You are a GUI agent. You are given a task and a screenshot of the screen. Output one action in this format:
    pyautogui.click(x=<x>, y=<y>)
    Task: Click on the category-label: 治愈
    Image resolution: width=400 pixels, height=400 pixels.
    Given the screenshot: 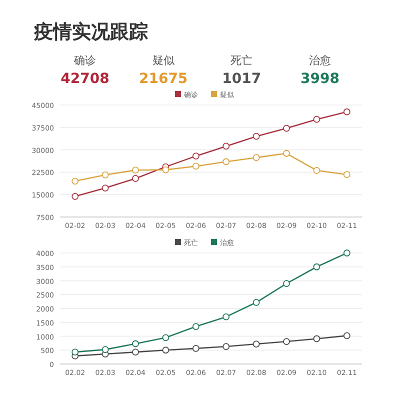 What is the action you would take?
    pyautogui.click(x=320, y=60)
    